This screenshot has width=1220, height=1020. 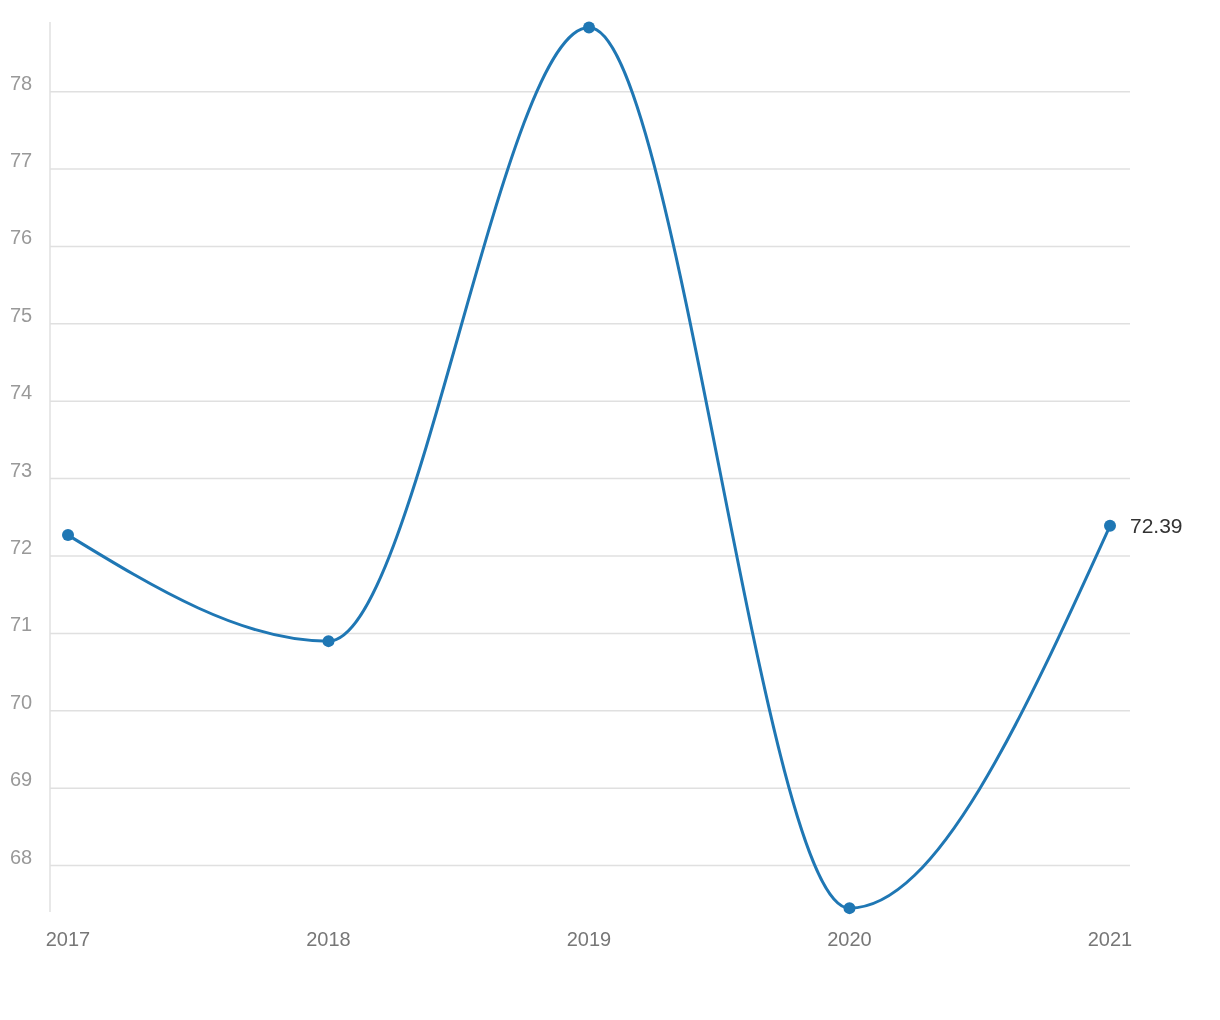 I want to click on y-tick-label: 78, so click(x=21, y=82).